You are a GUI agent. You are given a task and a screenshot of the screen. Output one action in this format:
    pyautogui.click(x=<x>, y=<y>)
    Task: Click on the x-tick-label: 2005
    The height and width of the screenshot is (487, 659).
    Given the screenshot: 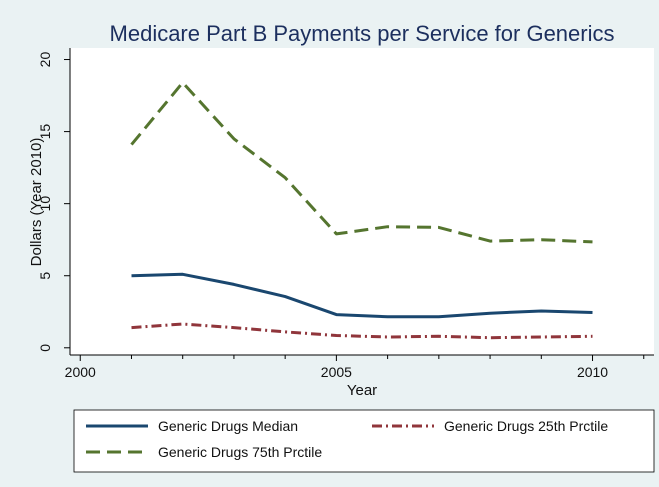 What is the action you would take?
    pyautogui.click(x=336, y=372)
    